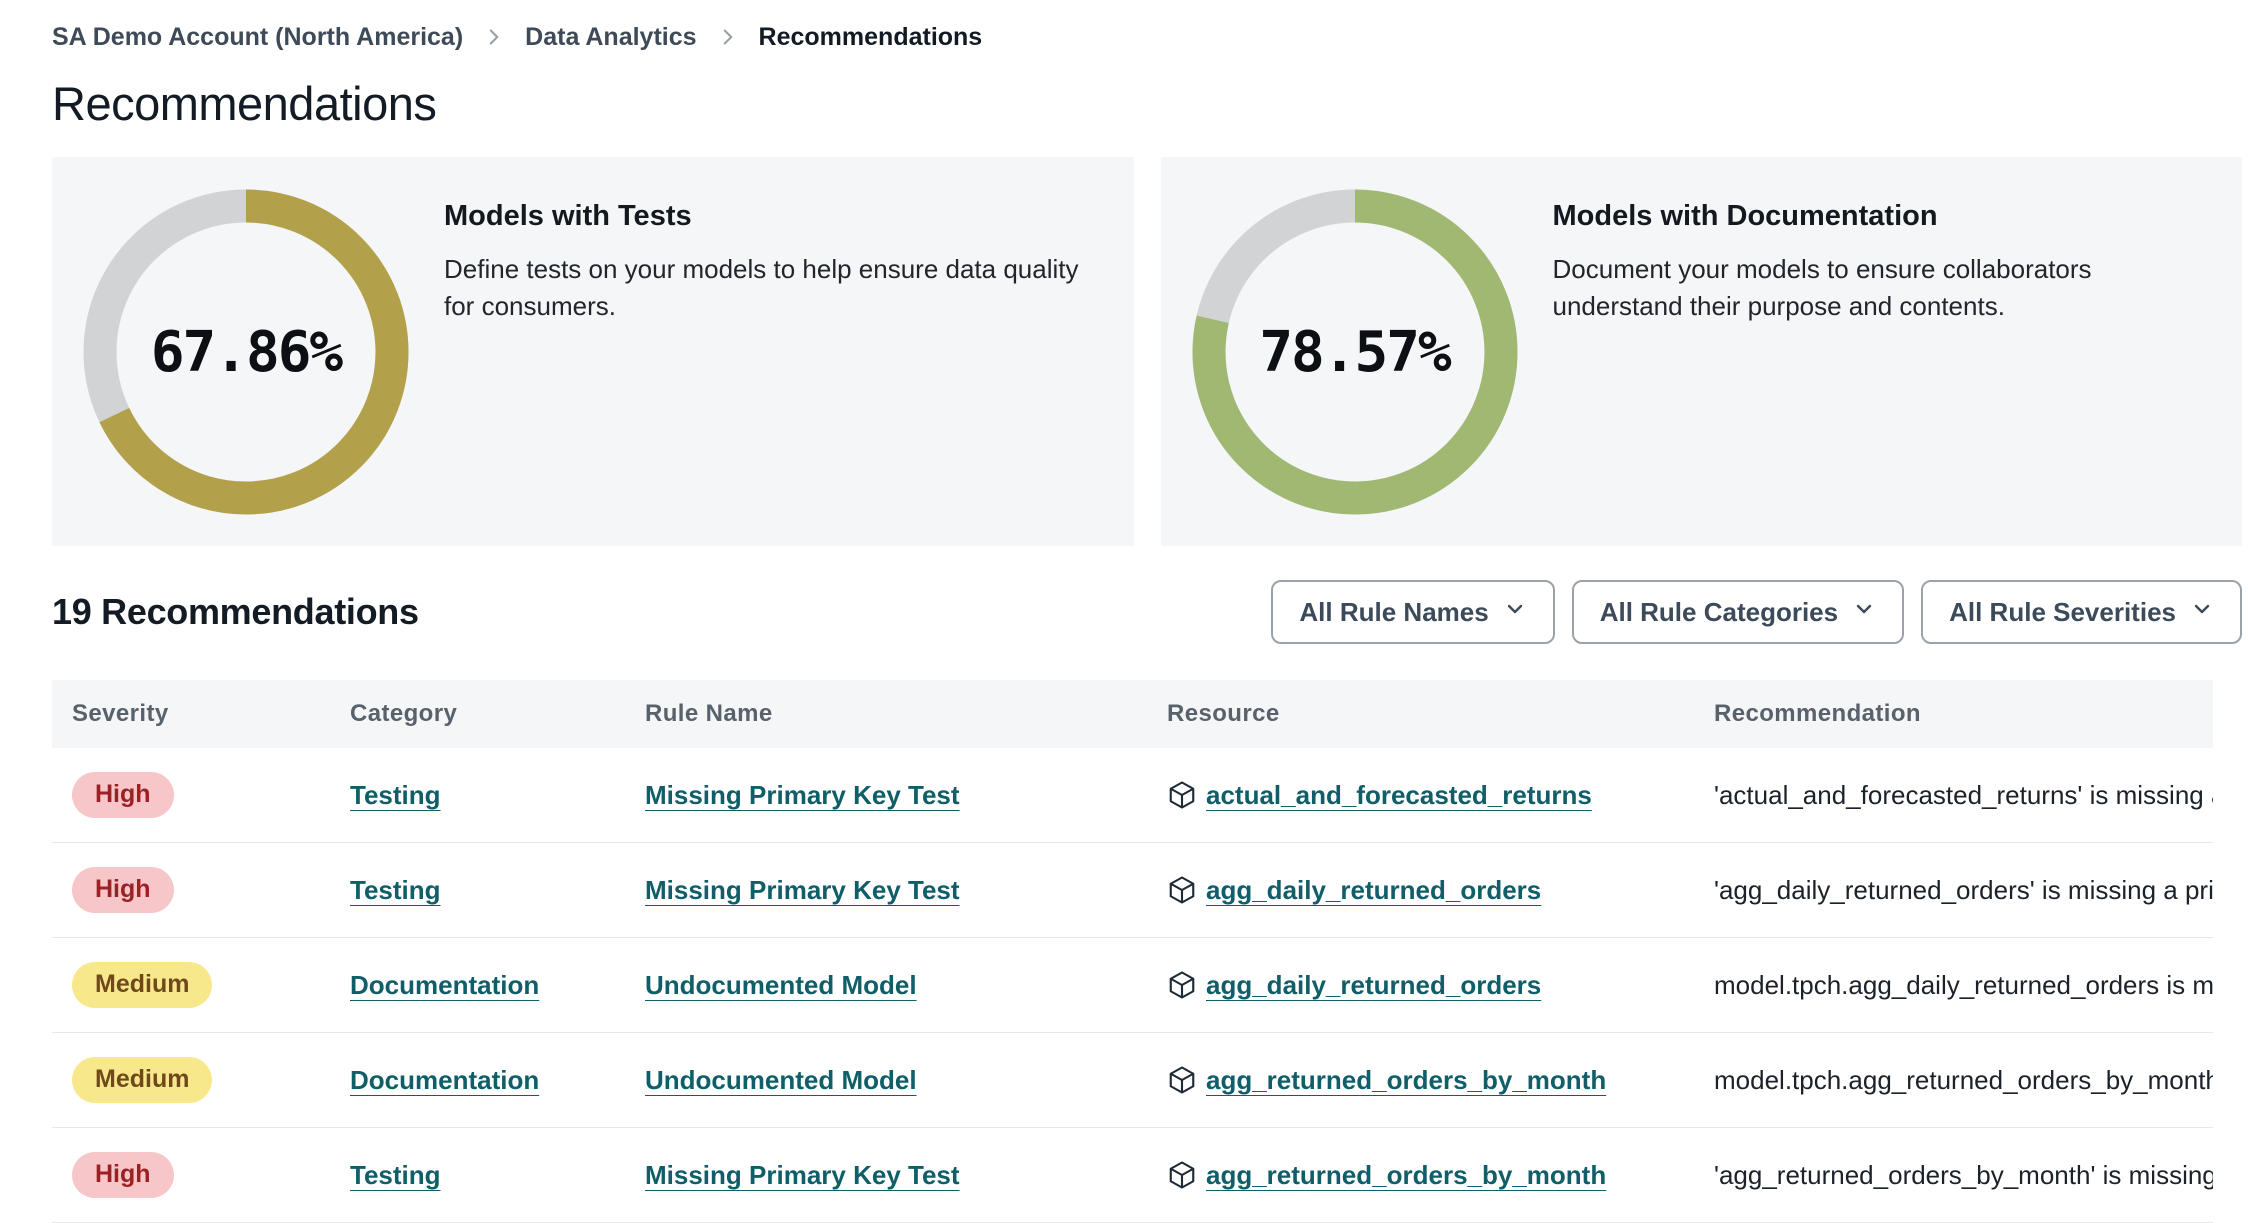 This screenshot has width=2248, height=1223. I want to click on card-title: Models with Documentation, so click(1745, 216).